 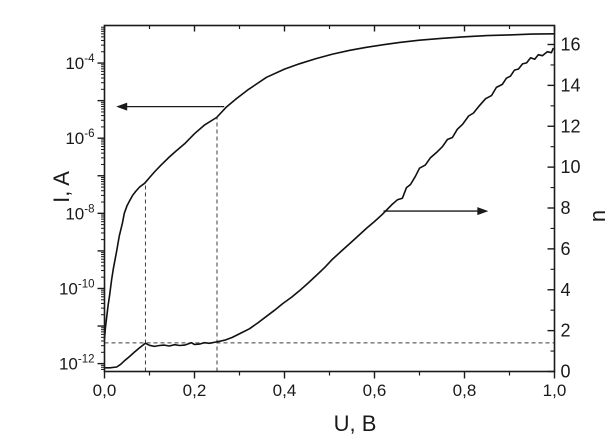 What do you see at coordinates (195, 390) in the screenshot?
I see `svg-text: 0,2` at bounding box center [195, 390].